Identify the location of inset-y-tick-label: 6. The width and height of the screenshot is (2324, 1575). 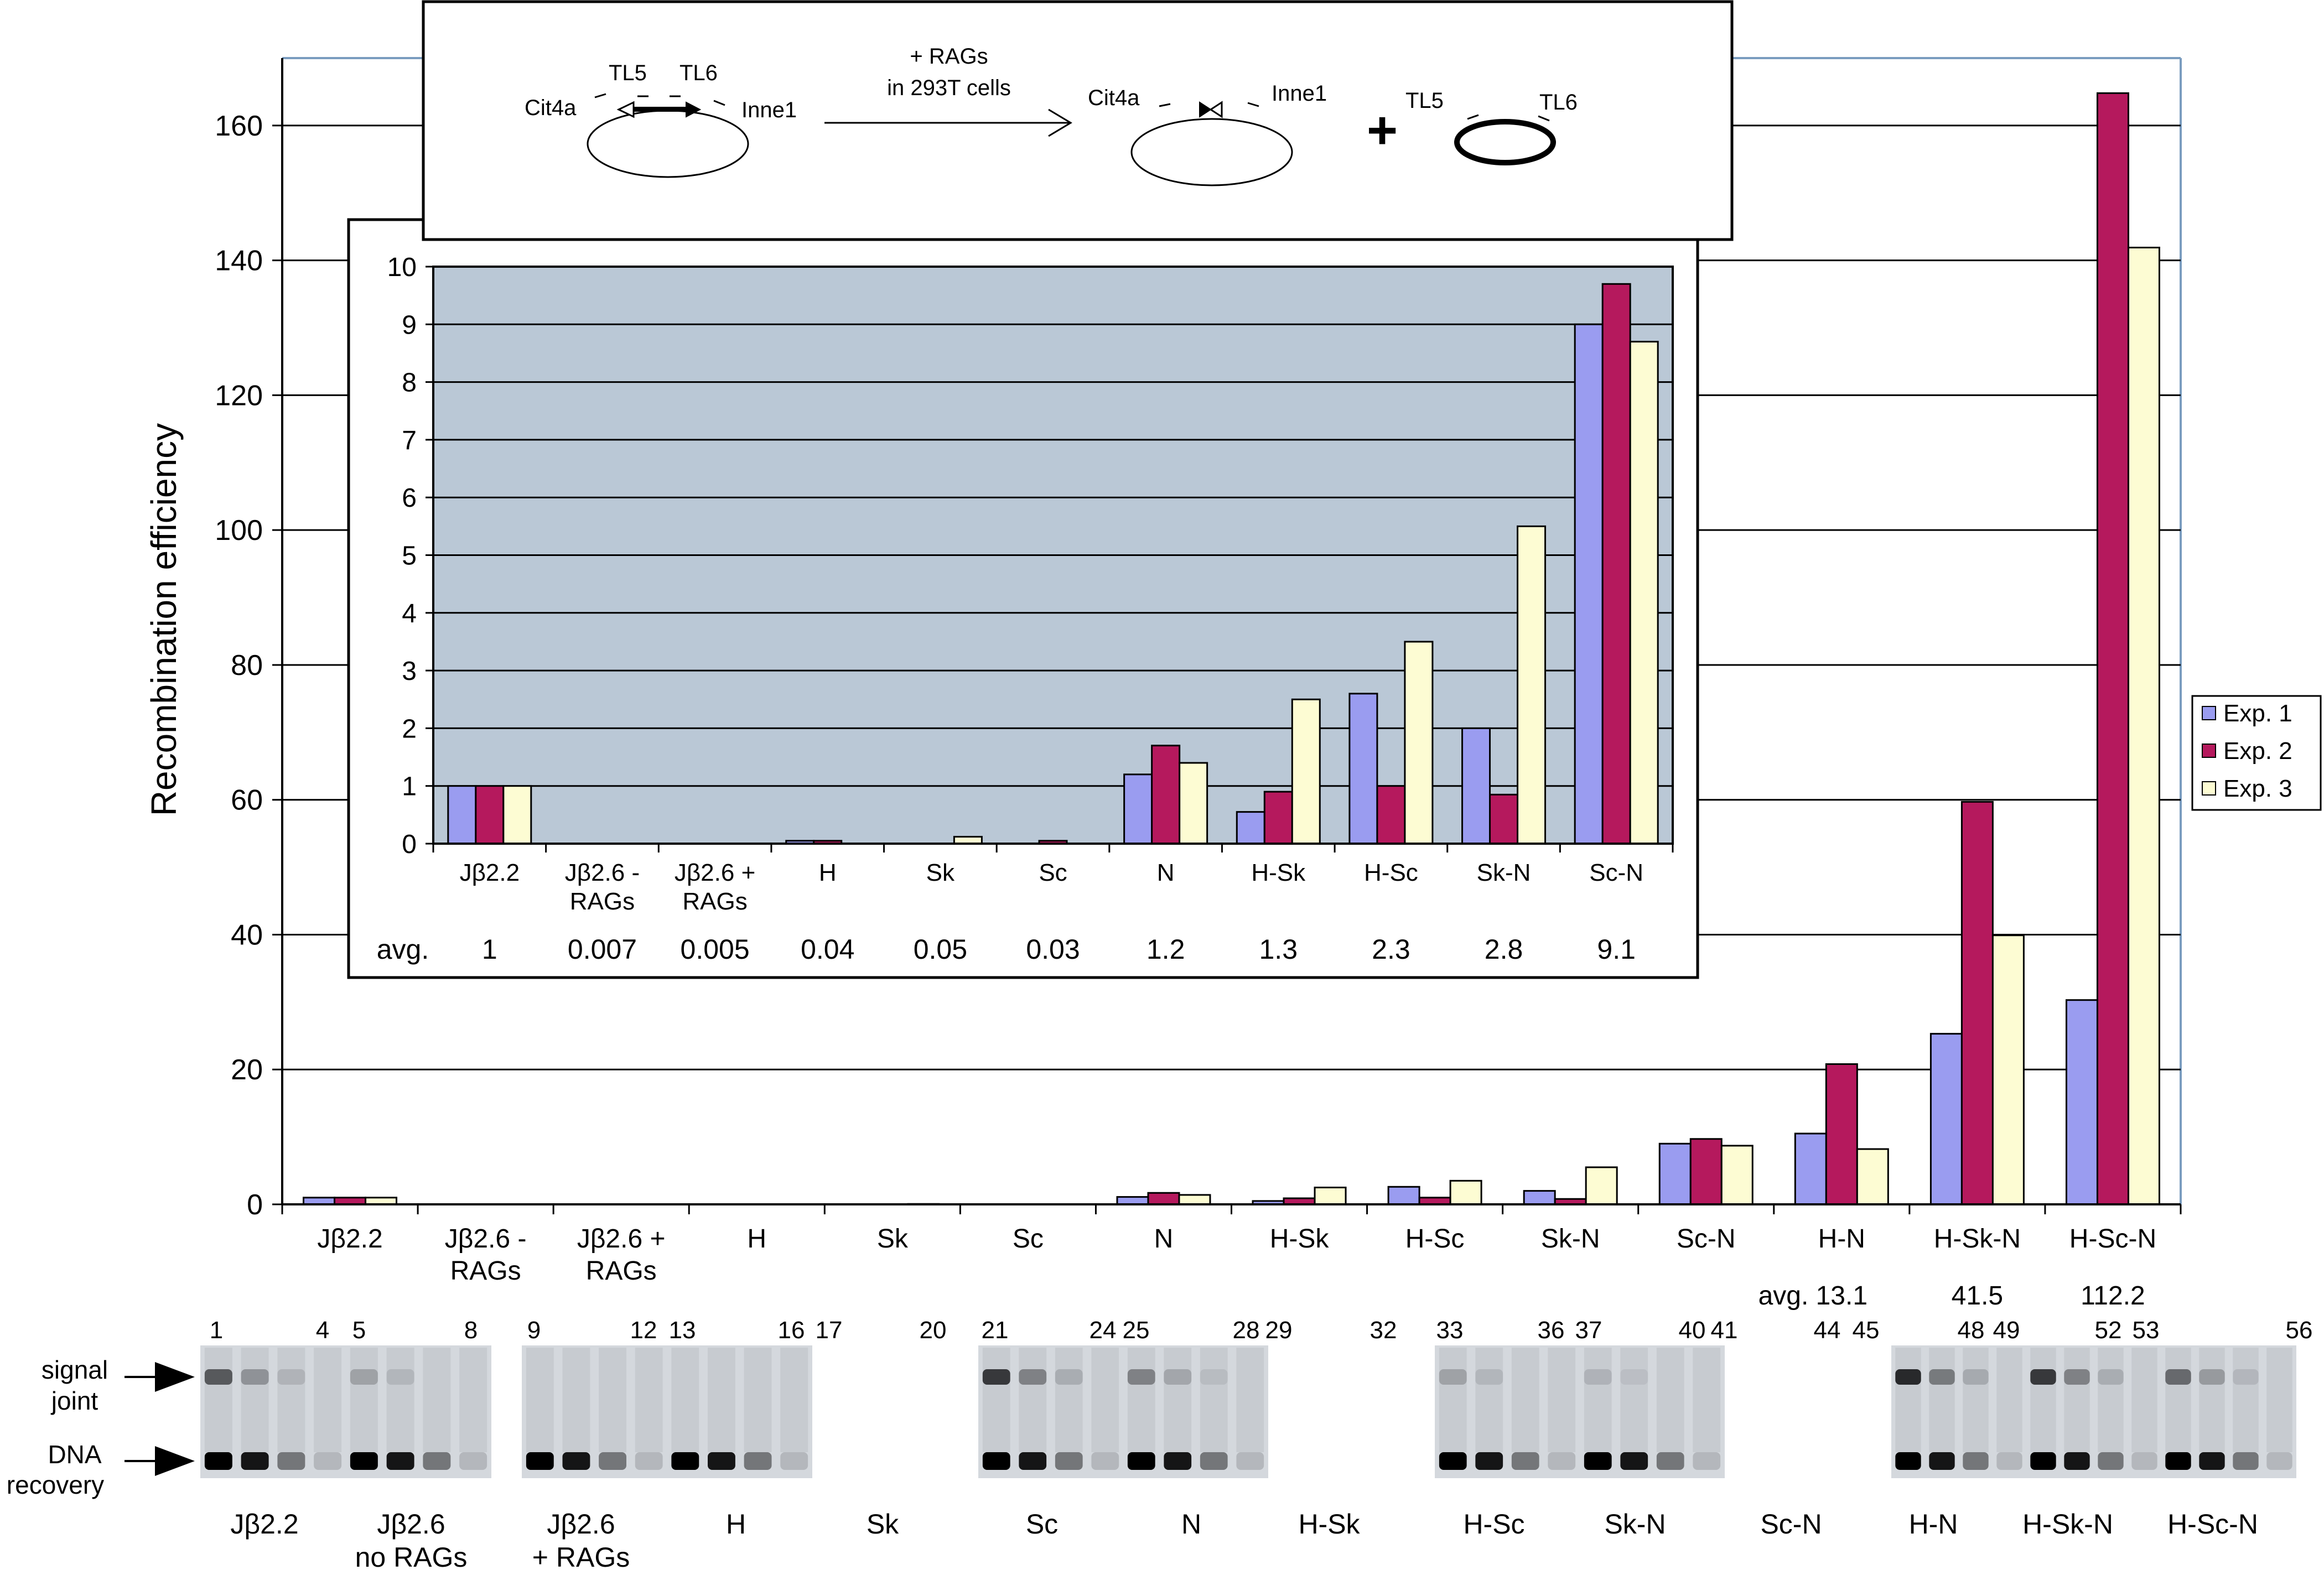
(409, 499).